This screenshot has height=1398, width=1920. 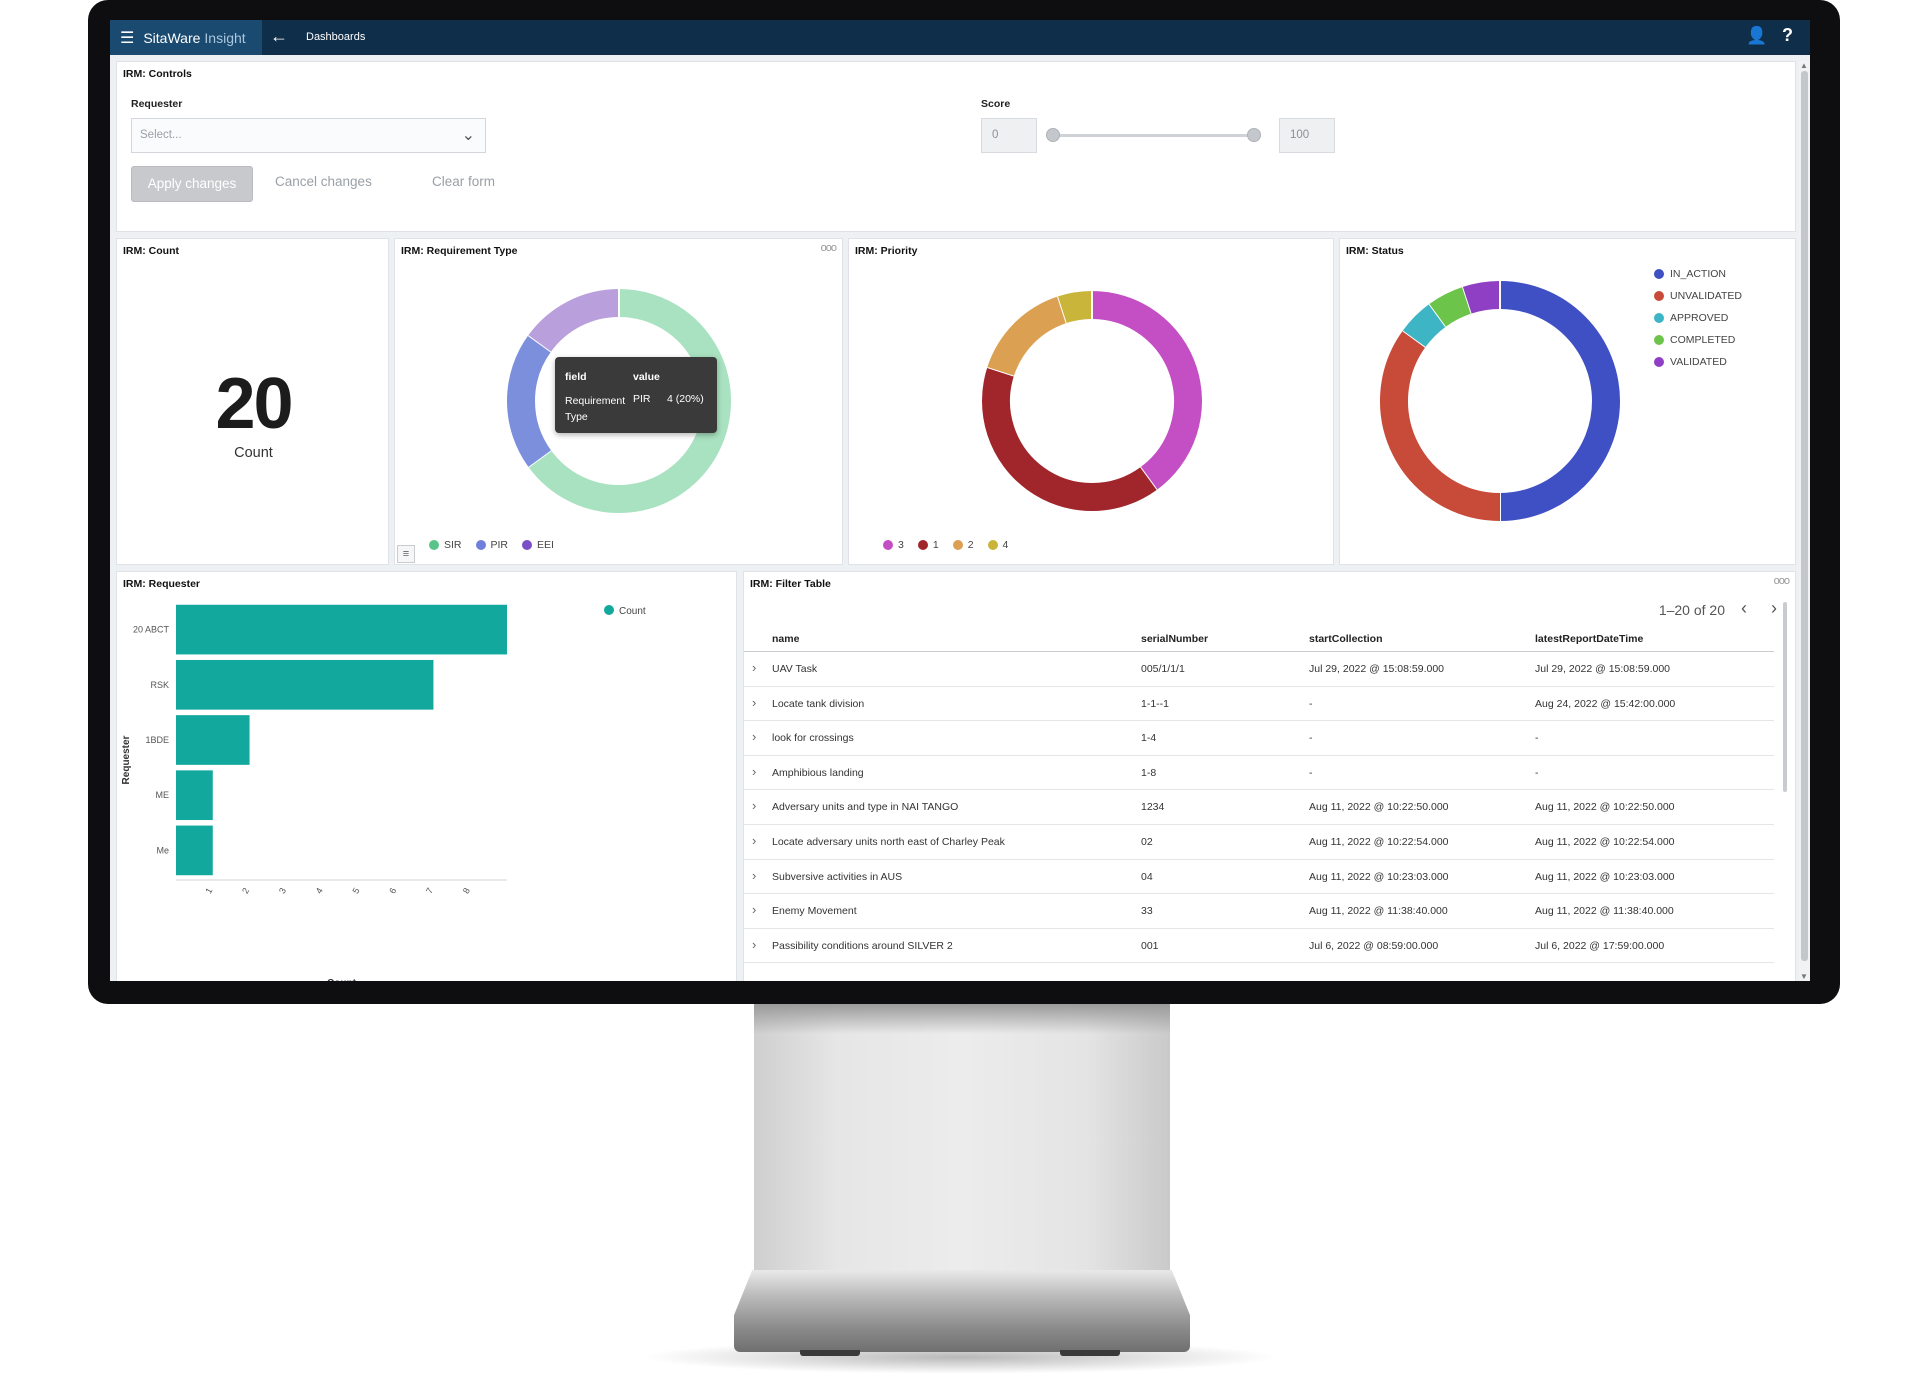 I want to click on legend-item: APPROVED, so click(x=1698, y=318).